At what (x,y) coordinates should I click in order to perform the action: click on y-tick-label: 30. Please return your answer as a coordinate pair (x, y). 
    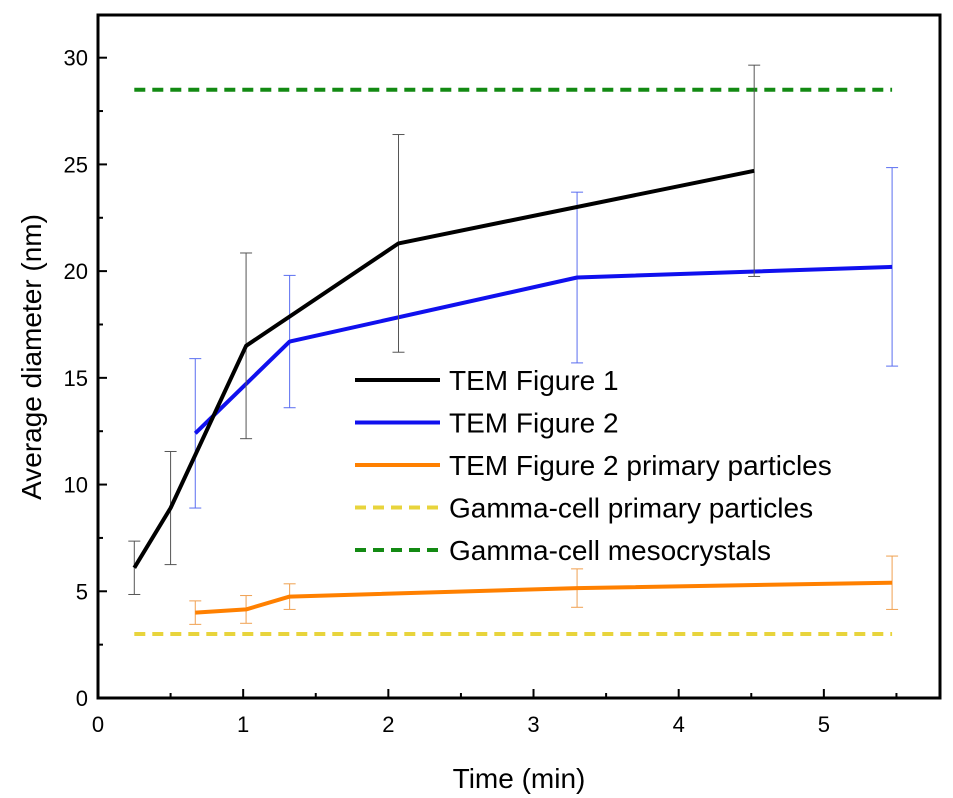
    Looking at the image, I should click on (76, 58).